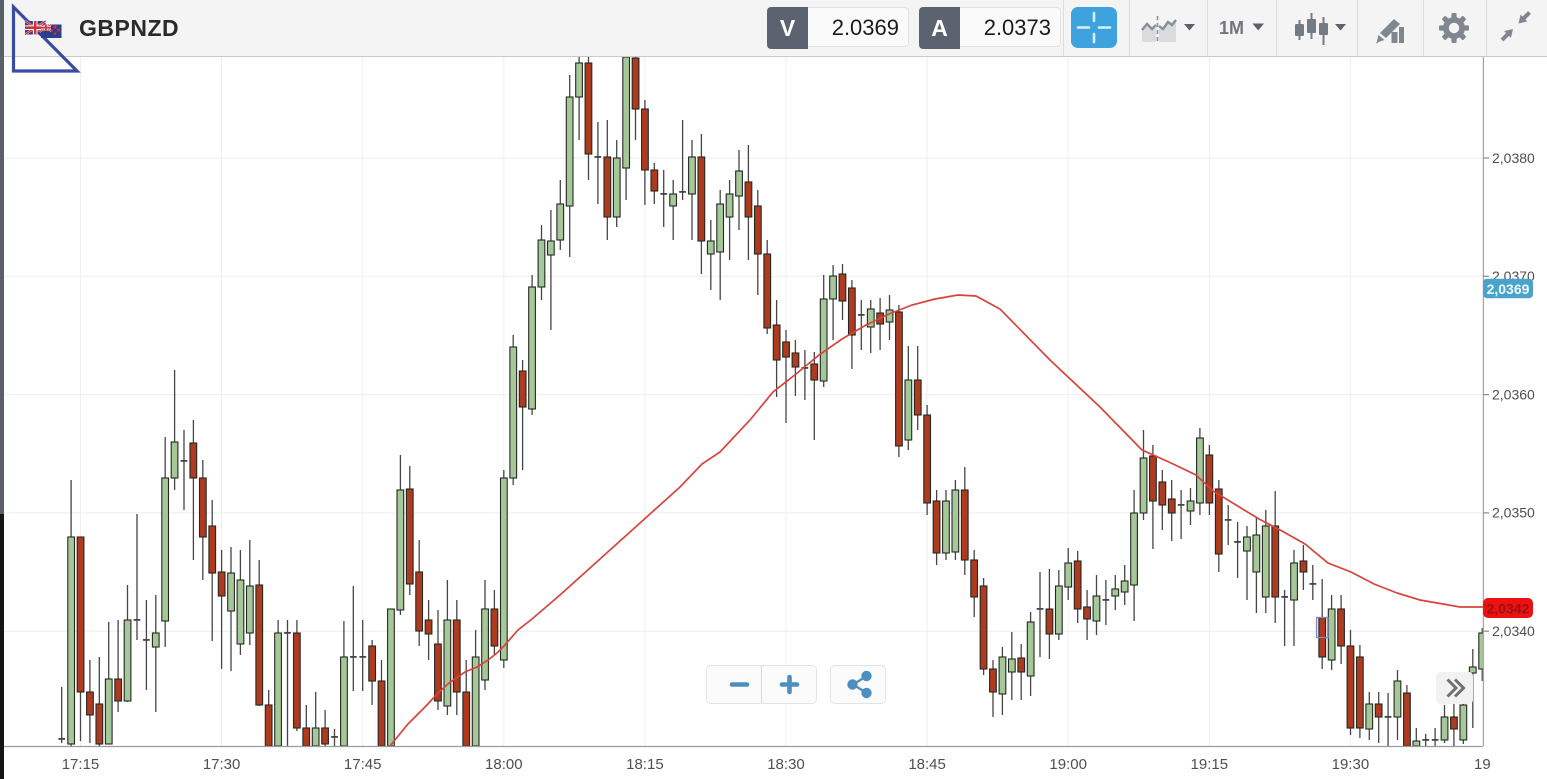  What do you see at coordinates (1508, 609) in the screenshot?
I see `svg-text: 2,0342` at bounding box center [1508, 609].